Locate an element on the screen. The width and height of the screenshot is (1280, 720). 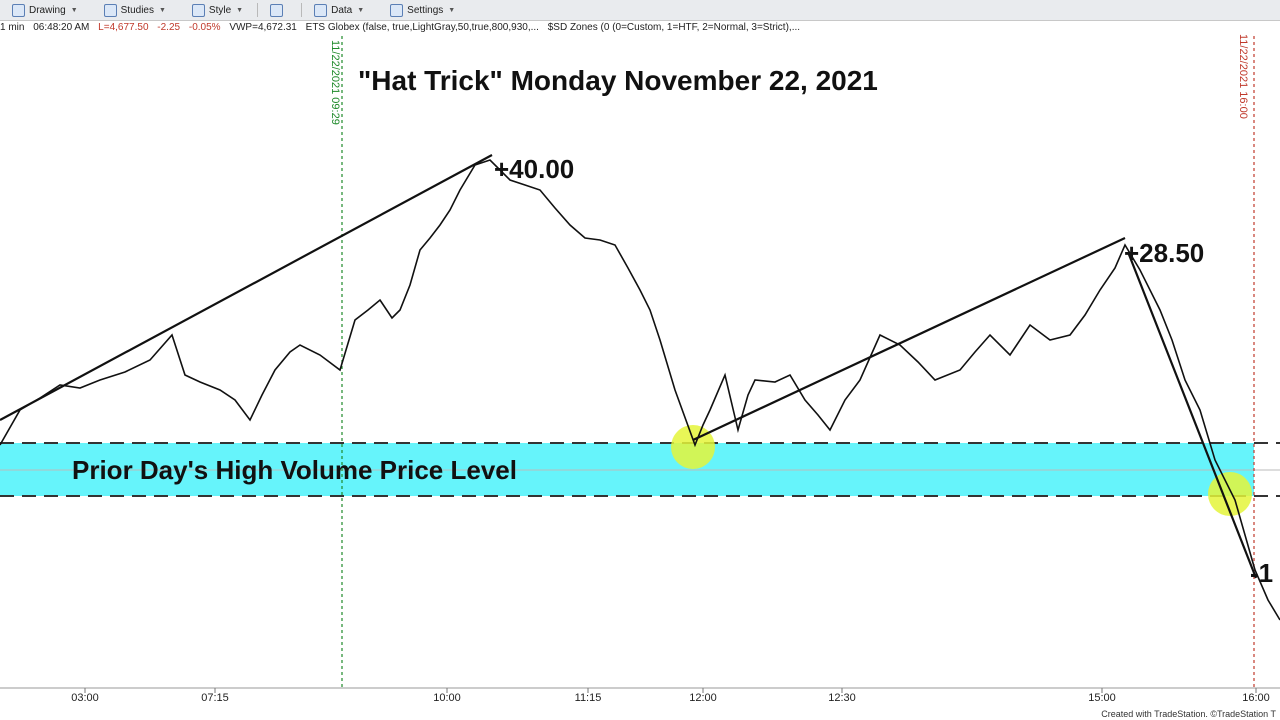
button-label: Data is located at coordinates (342, 10).